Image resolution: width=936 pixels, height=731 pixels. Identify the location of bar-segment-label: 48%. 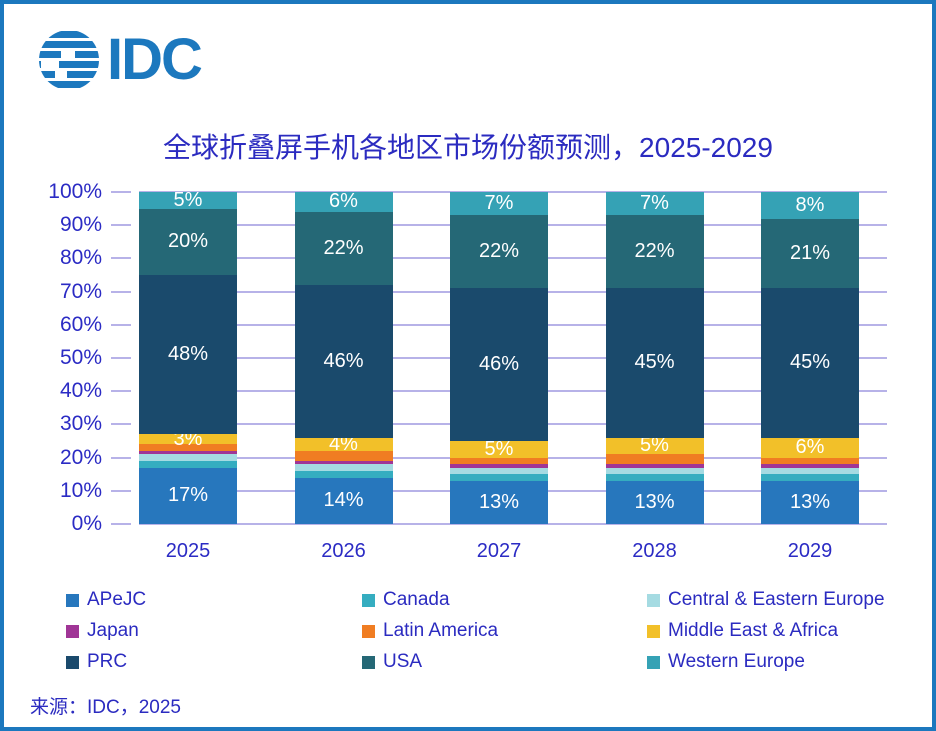
(188, 354).